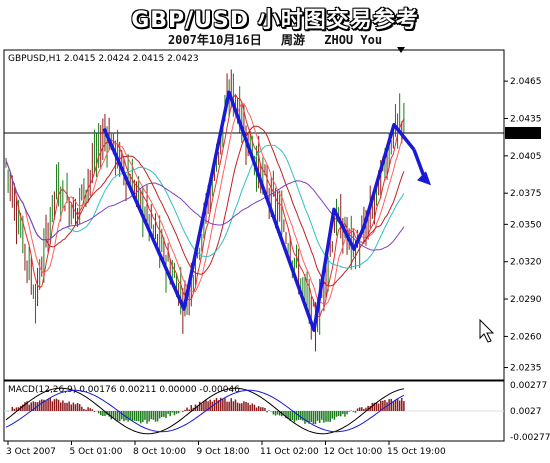 The image size is (550, 463). What do you see at coordinates (528, 386) in the screenshot?
I see `macd-y-tick-label: 0.00277` at bounding box center [528, 386].